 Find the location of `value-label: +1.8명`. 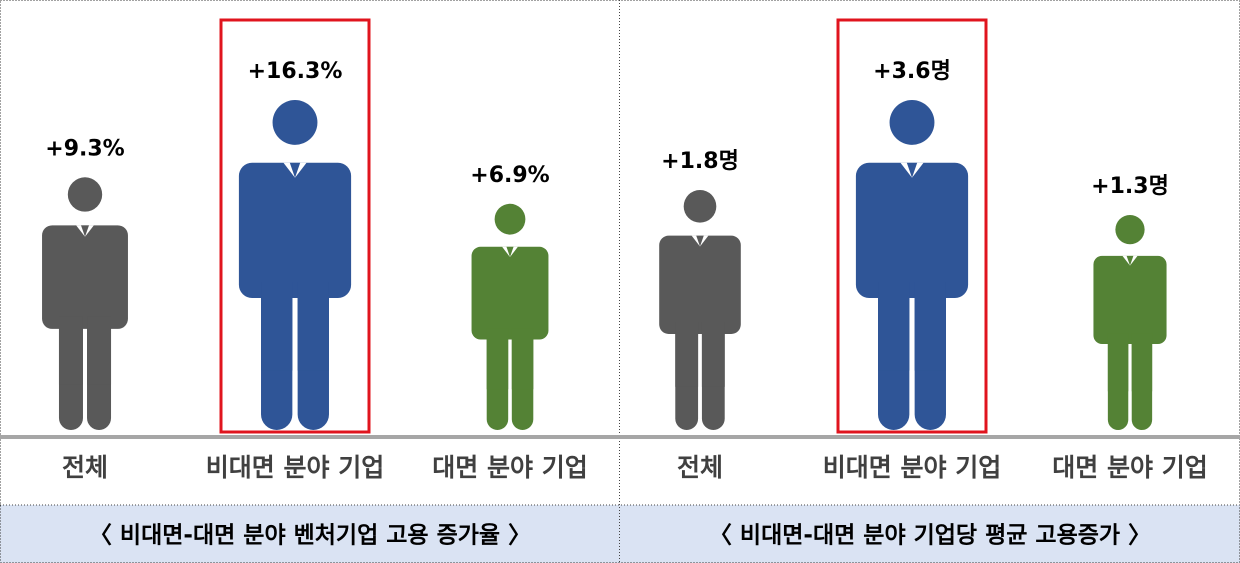

value-label: +1.8명 is located at coordinates (700, 161).